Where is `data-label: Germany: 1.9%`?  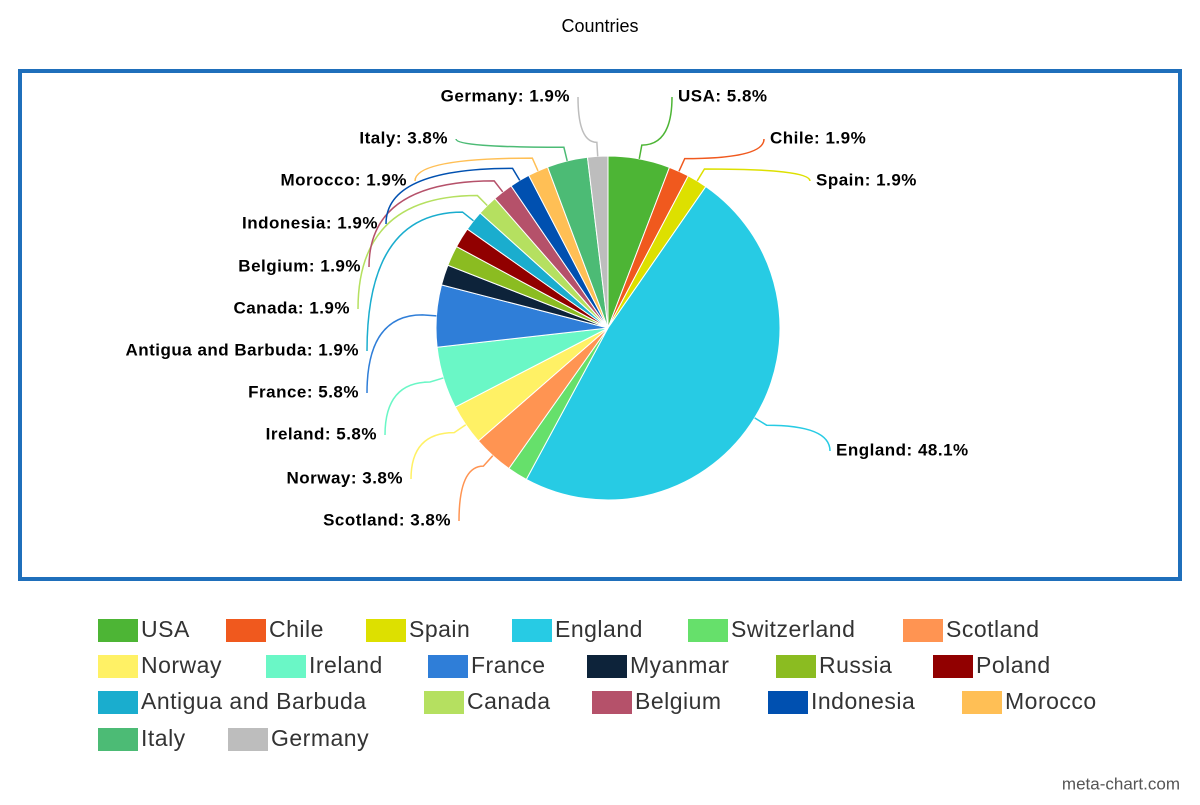
data-label: Germany: 1.9% is located at coordinates (505, 95).